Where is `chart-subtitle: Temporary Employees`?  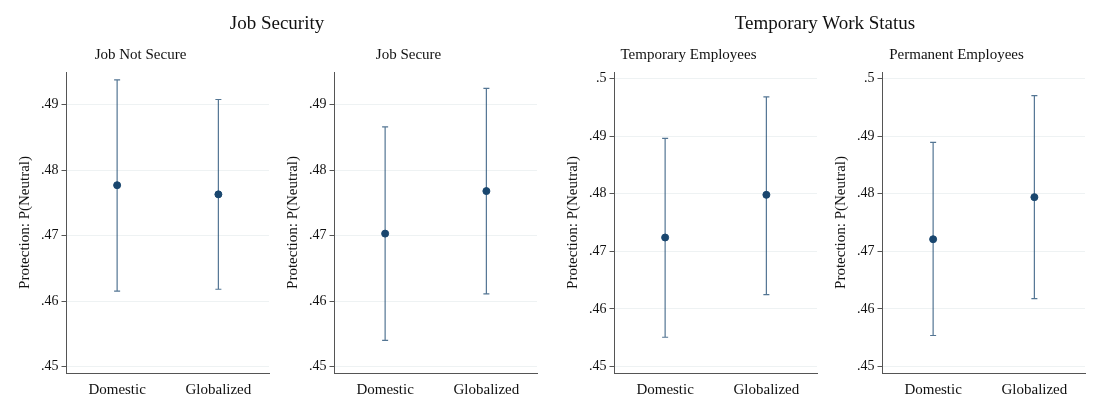
chart-subtitle: Temporary Employees is located at coordinates (688, 53).